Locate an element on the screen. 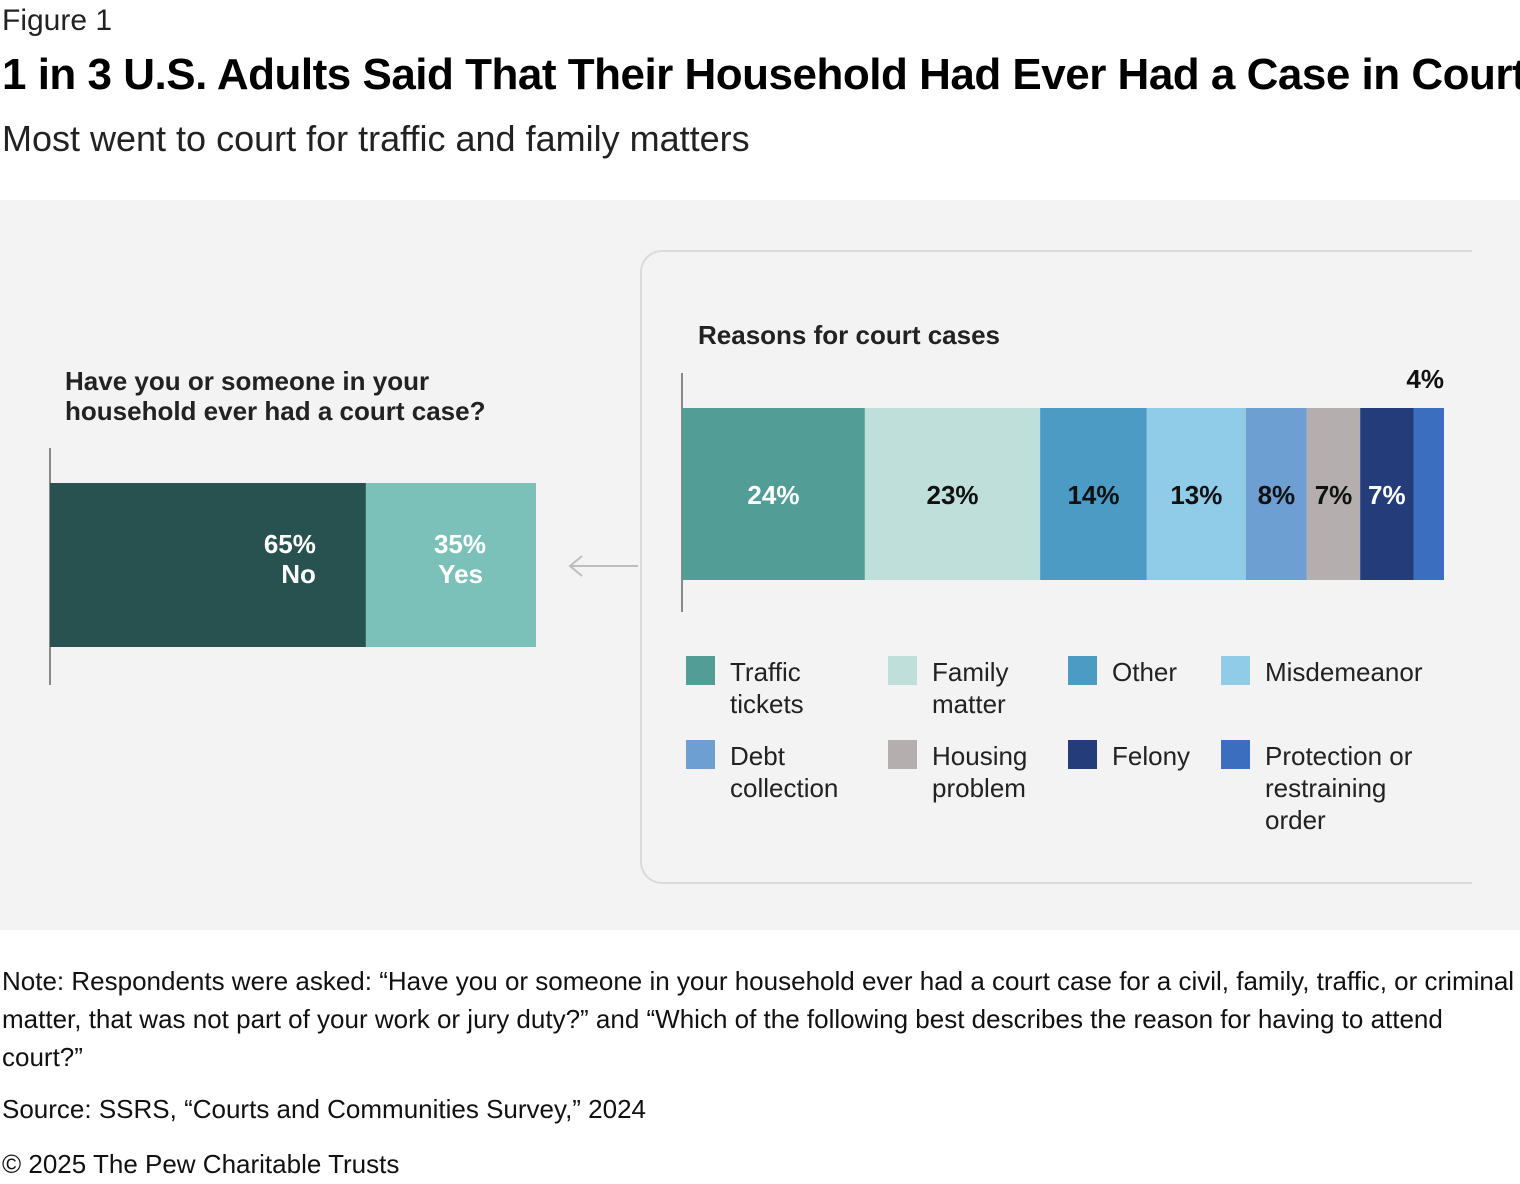 The image size is (1520, 1184). legend-label-line: order is located at coordinates (1295, 820).